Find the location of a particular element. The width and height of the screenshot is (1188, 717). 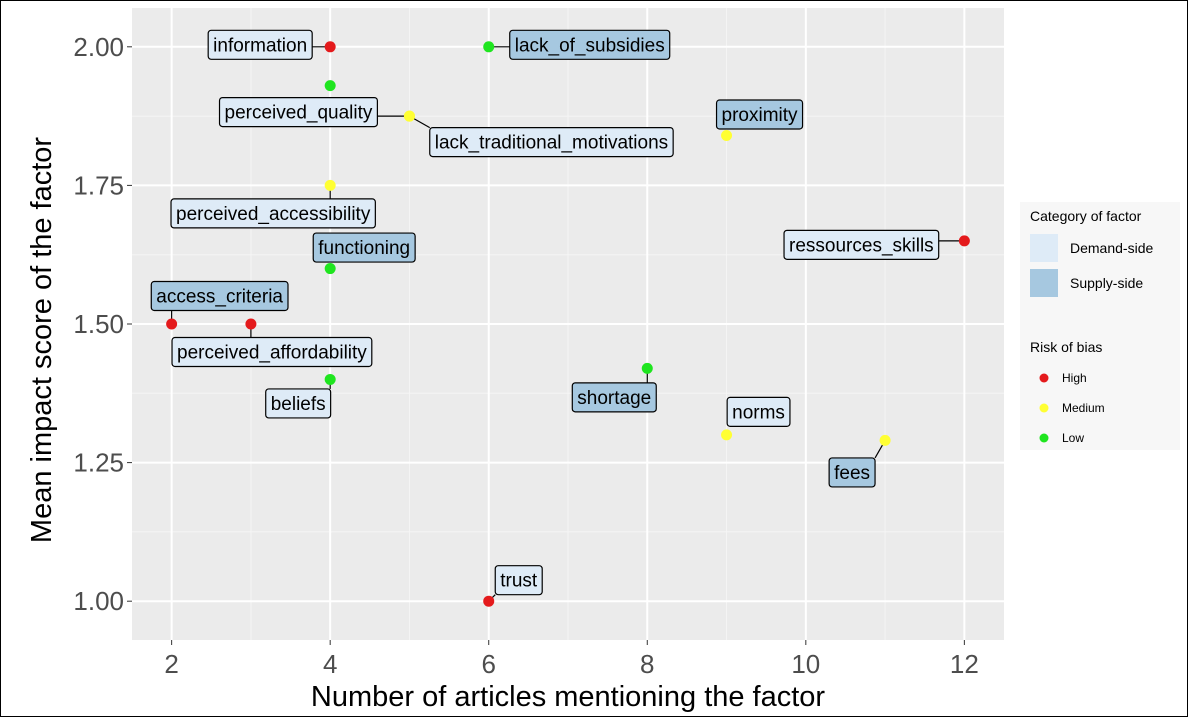

point-label-text: norms is located at coordinates (758, 412).